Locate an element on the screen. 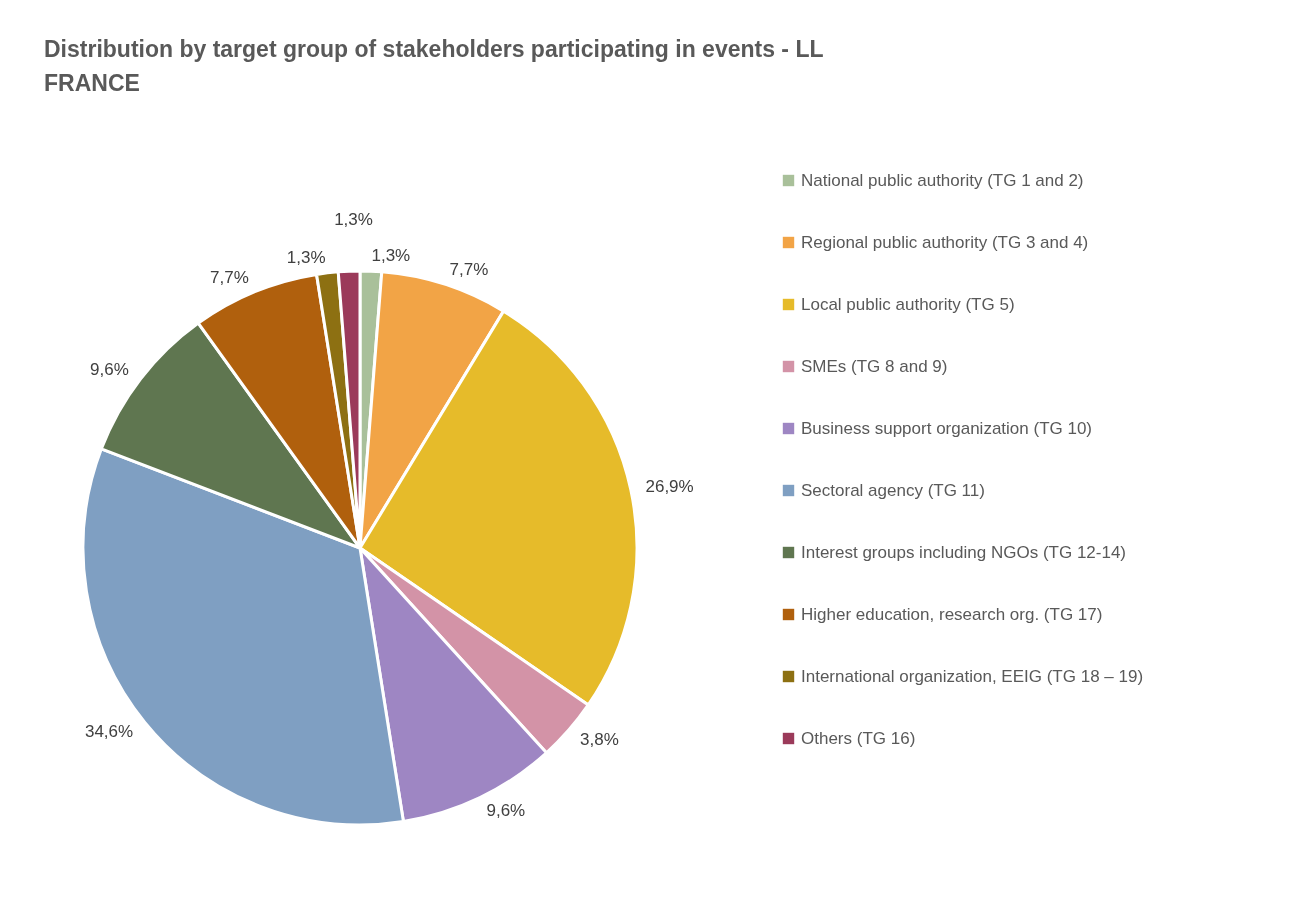 The height and width of the screenshot is (922, 1289). legend-label: Interest groups including NGOs (TG 12-14) is located at coordinates (964, 552).